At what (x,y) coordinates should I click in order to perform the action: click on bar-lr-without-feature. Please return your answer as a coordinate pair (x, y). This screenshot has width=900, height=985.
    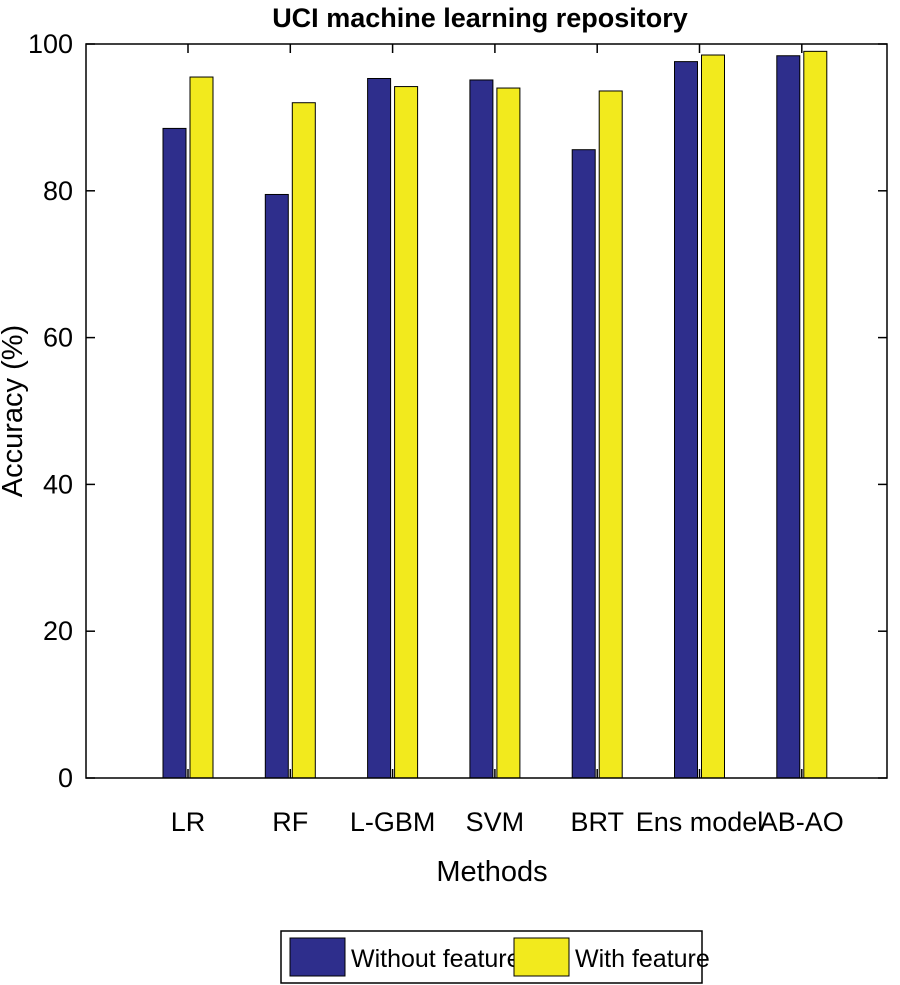
    Looking at the image, I should click on (174, 453).